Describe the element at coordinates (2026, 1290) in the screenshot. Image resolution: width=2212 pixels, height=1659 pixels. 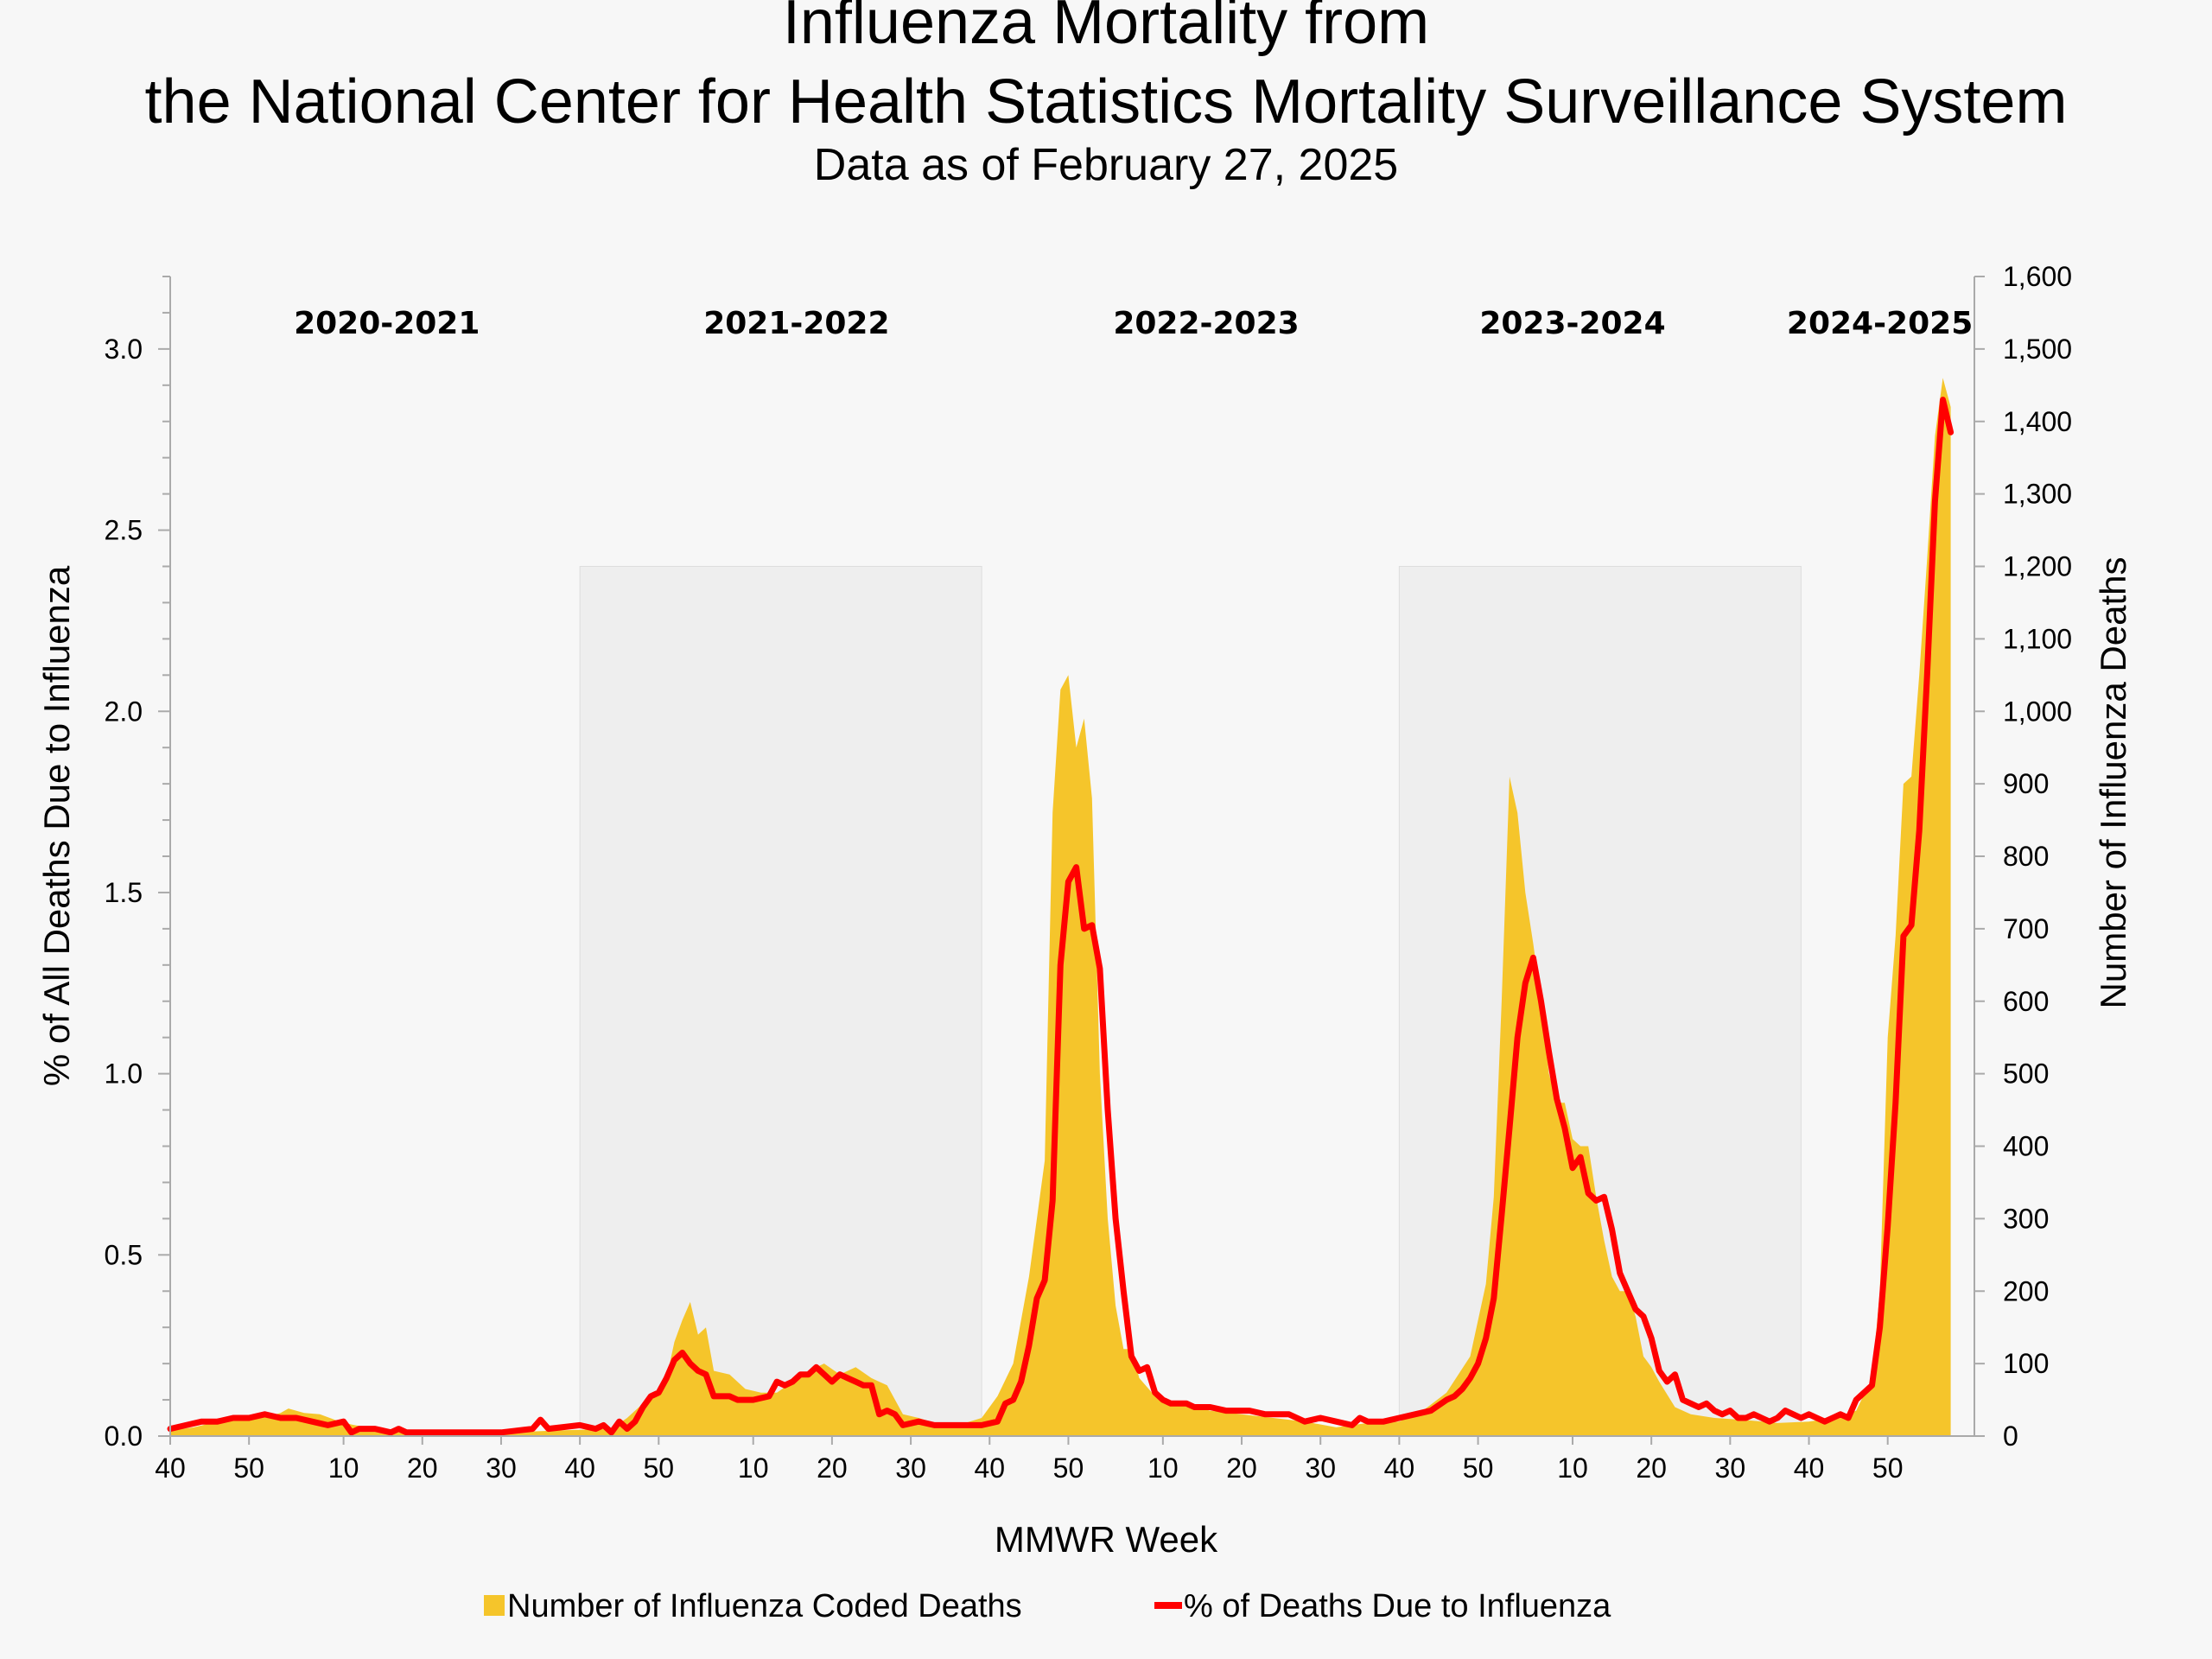
I see `y-axis-right-tick-label: 200` at that location.